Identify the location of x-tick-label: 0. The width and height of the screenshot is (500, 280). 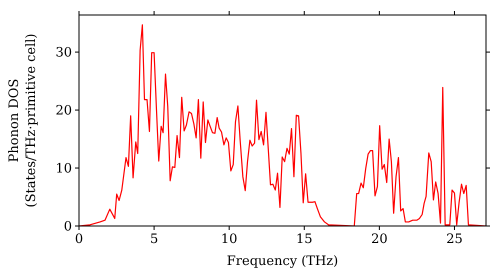
(79, 239).